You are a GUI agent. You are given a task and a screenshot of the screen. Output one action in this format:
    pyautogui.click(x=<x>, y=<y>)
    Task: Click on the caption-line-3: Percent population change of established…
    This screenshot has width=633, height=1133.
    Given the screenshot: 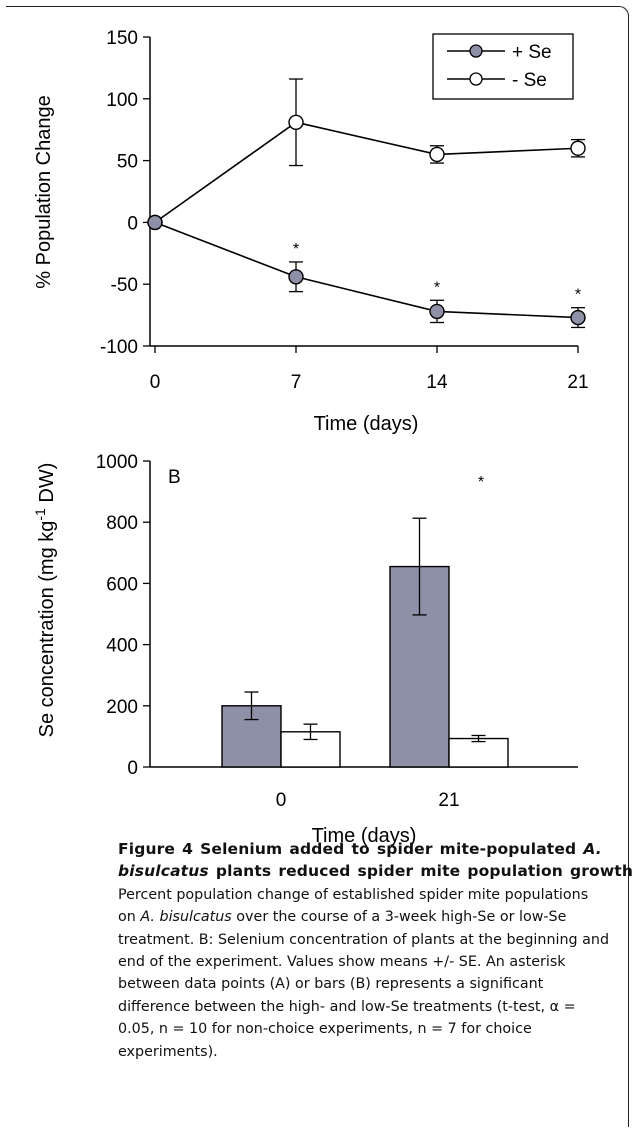 What is the action you would take?
    pyautogui.click(x=353, y=894)
    